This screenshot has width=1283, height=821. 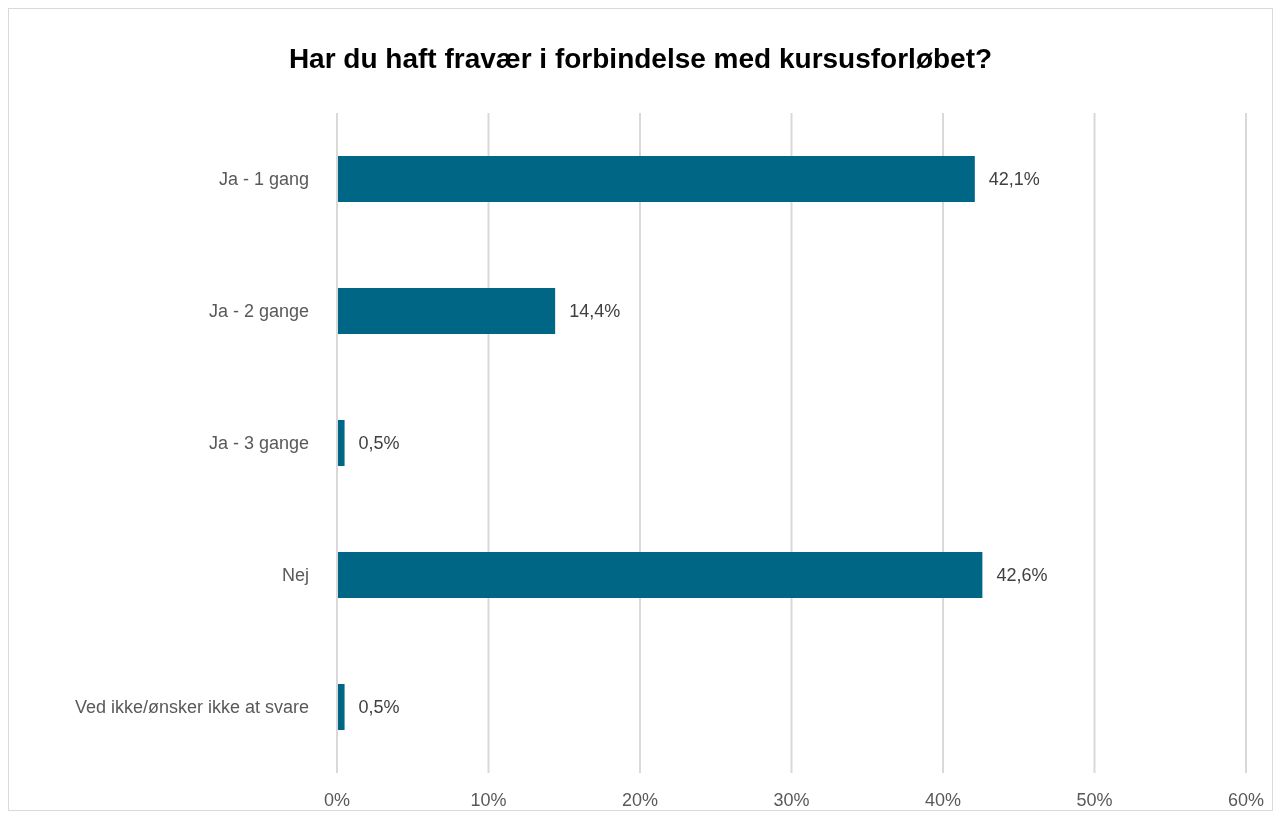 I want to click on y-tick-label: Ved ikke/ønsker ikke at svare, so click(x=191, y=707).